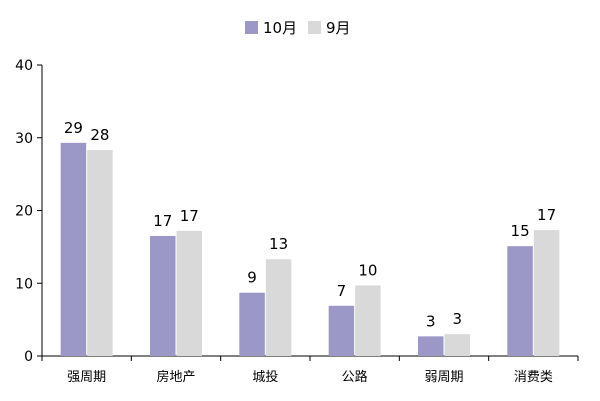  Describe the element at coordinates (175, 377) in the screenshot. I see `x-tick-label: 房地产` at that location.